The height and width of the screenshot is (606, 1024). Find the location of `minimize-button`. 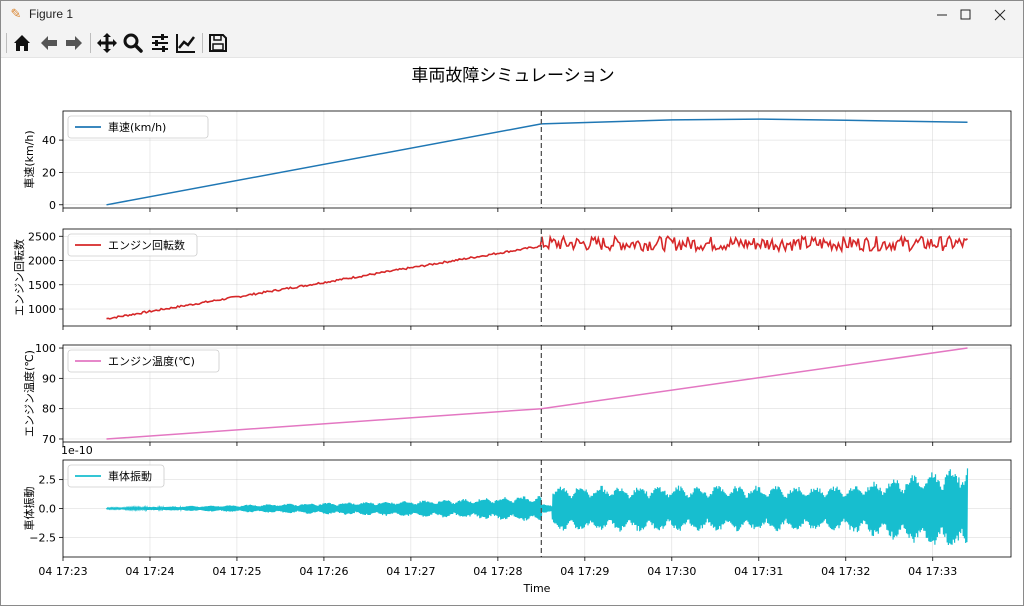

minimize-button is located at coordinates (942, 15).